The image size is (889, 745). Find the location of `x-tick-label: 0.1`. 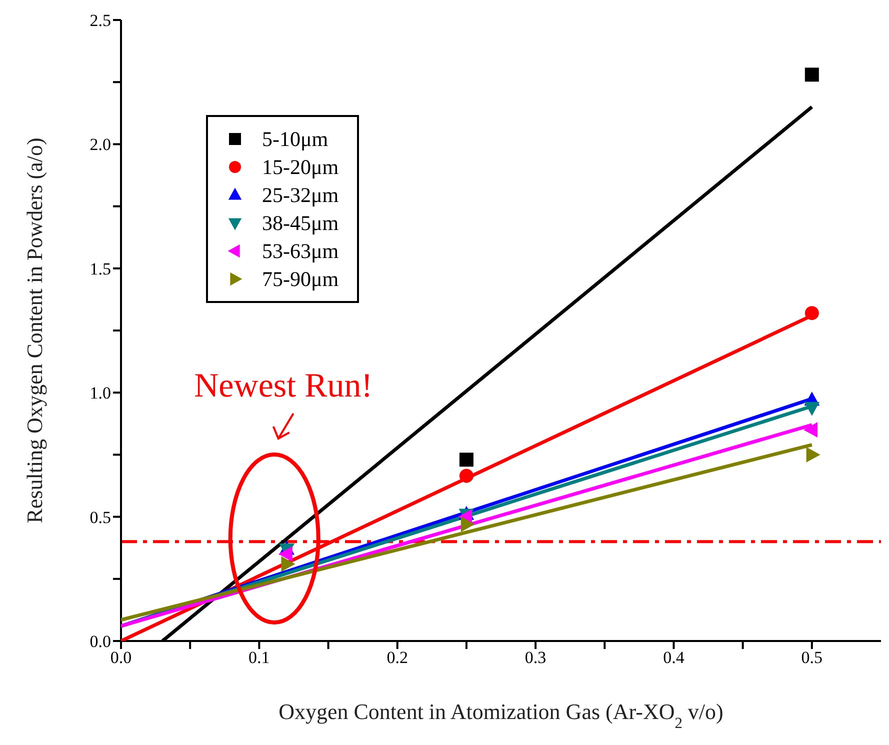

x-tick-label: 0.1 is located at coordinates (259, 658).